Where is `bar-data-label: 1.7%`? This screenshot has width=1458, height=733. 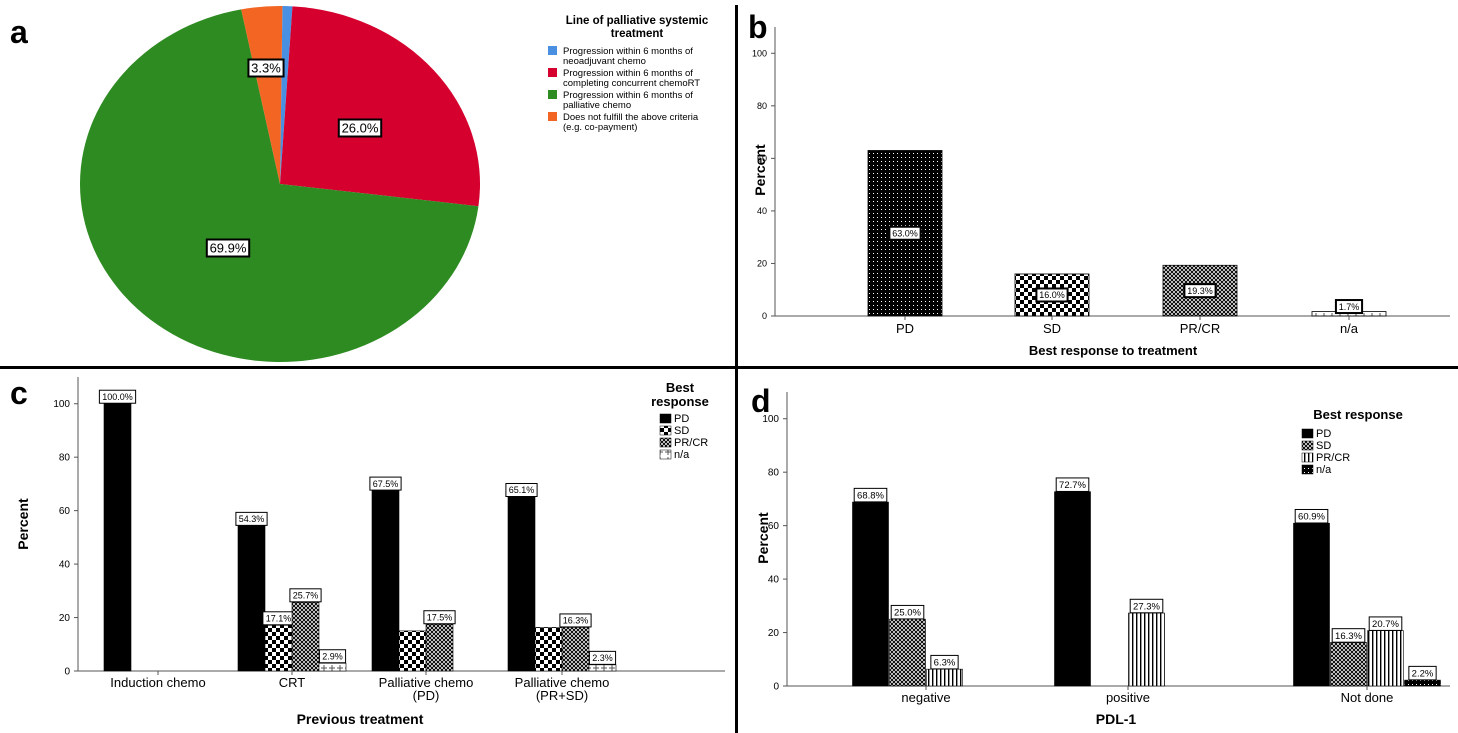 bar-data-label: 1.7% is located at coordinates (1349, 307).